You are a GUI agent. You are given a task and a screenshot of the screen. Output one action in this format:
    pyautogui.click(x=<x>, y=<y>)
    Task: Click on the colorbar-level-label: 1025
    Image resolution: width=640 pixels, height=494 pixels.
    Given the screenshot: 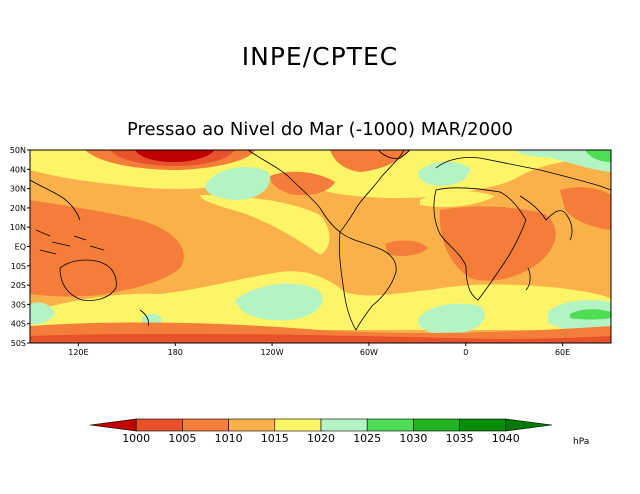 What is the action you would take?
    pyautogui.click(x=367, y=438)
    